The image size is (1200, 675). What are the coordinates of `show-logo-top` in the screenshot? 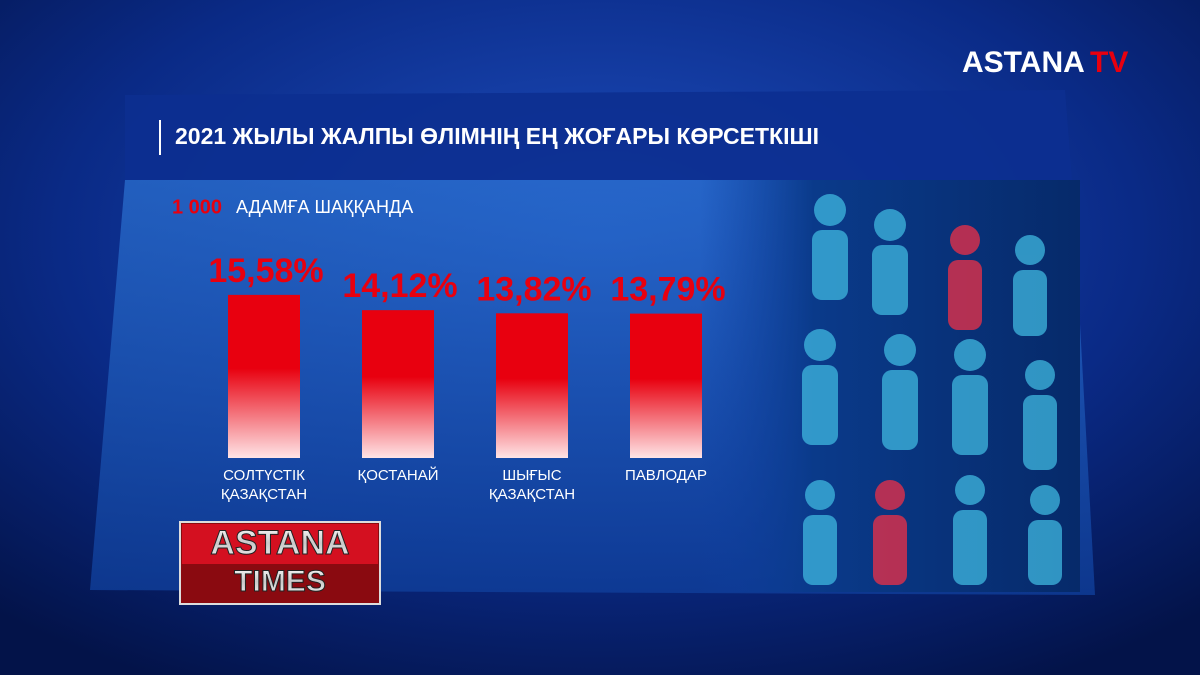 It's located at (280, 544).